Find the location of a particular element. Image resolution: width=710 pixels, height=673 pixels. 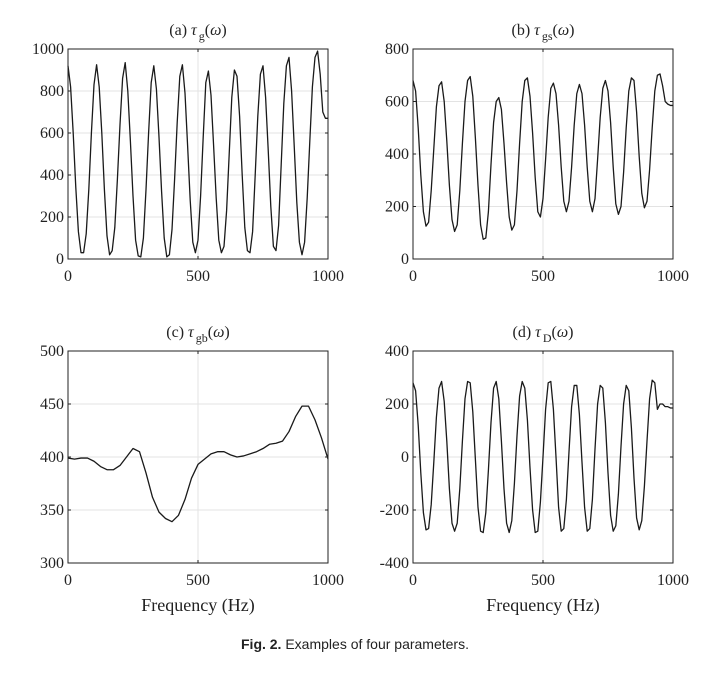

y-tick-label: -200 is located at coordinates (394, 510).